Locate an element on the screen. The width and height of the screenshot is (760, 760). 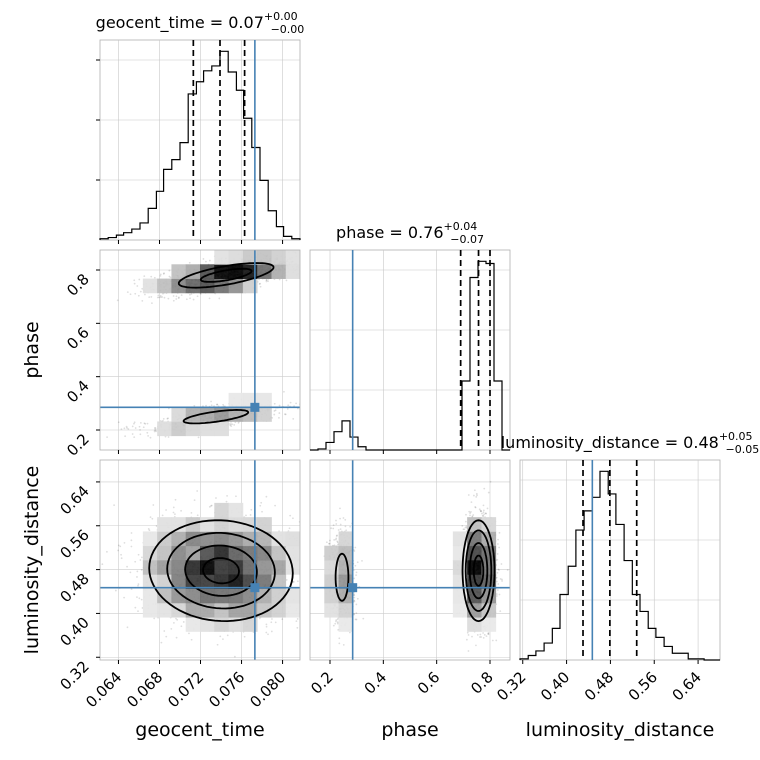
hist-title: geocent_time = 0.07+0.00 −0.00 is located at coordinates (200, 23).